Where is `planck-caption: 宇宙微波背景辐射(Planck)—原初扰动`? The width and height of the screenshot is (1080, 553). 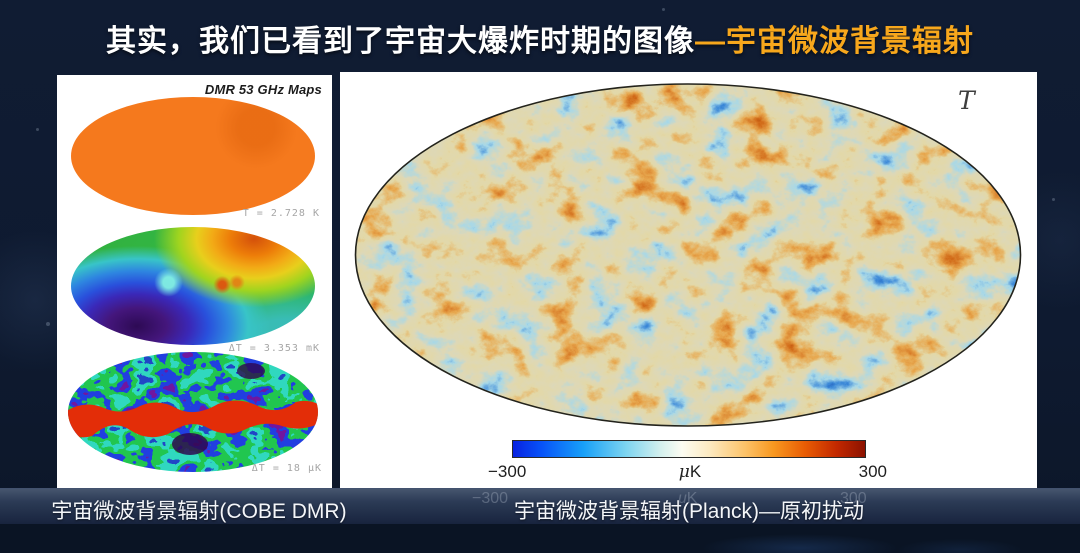
planck-caption: 宇宙微波背景辐射(Planck)—原初扰动 is located at coordinates (689, 511).